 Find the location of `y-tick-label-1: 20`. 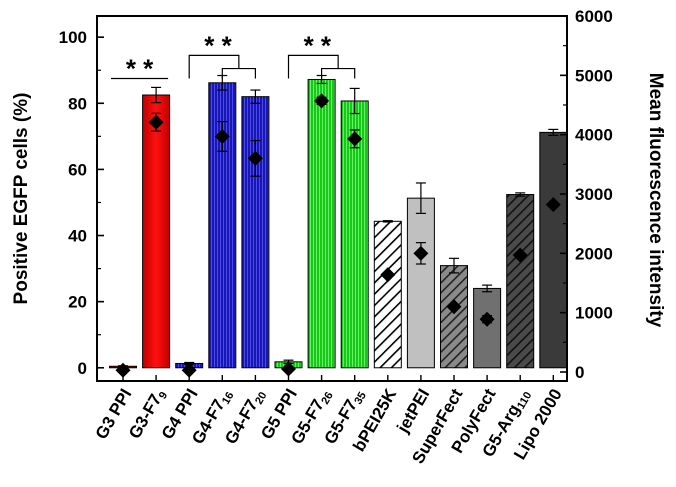

y-tick-label-1: 20 is located at coordinates (77, 302).